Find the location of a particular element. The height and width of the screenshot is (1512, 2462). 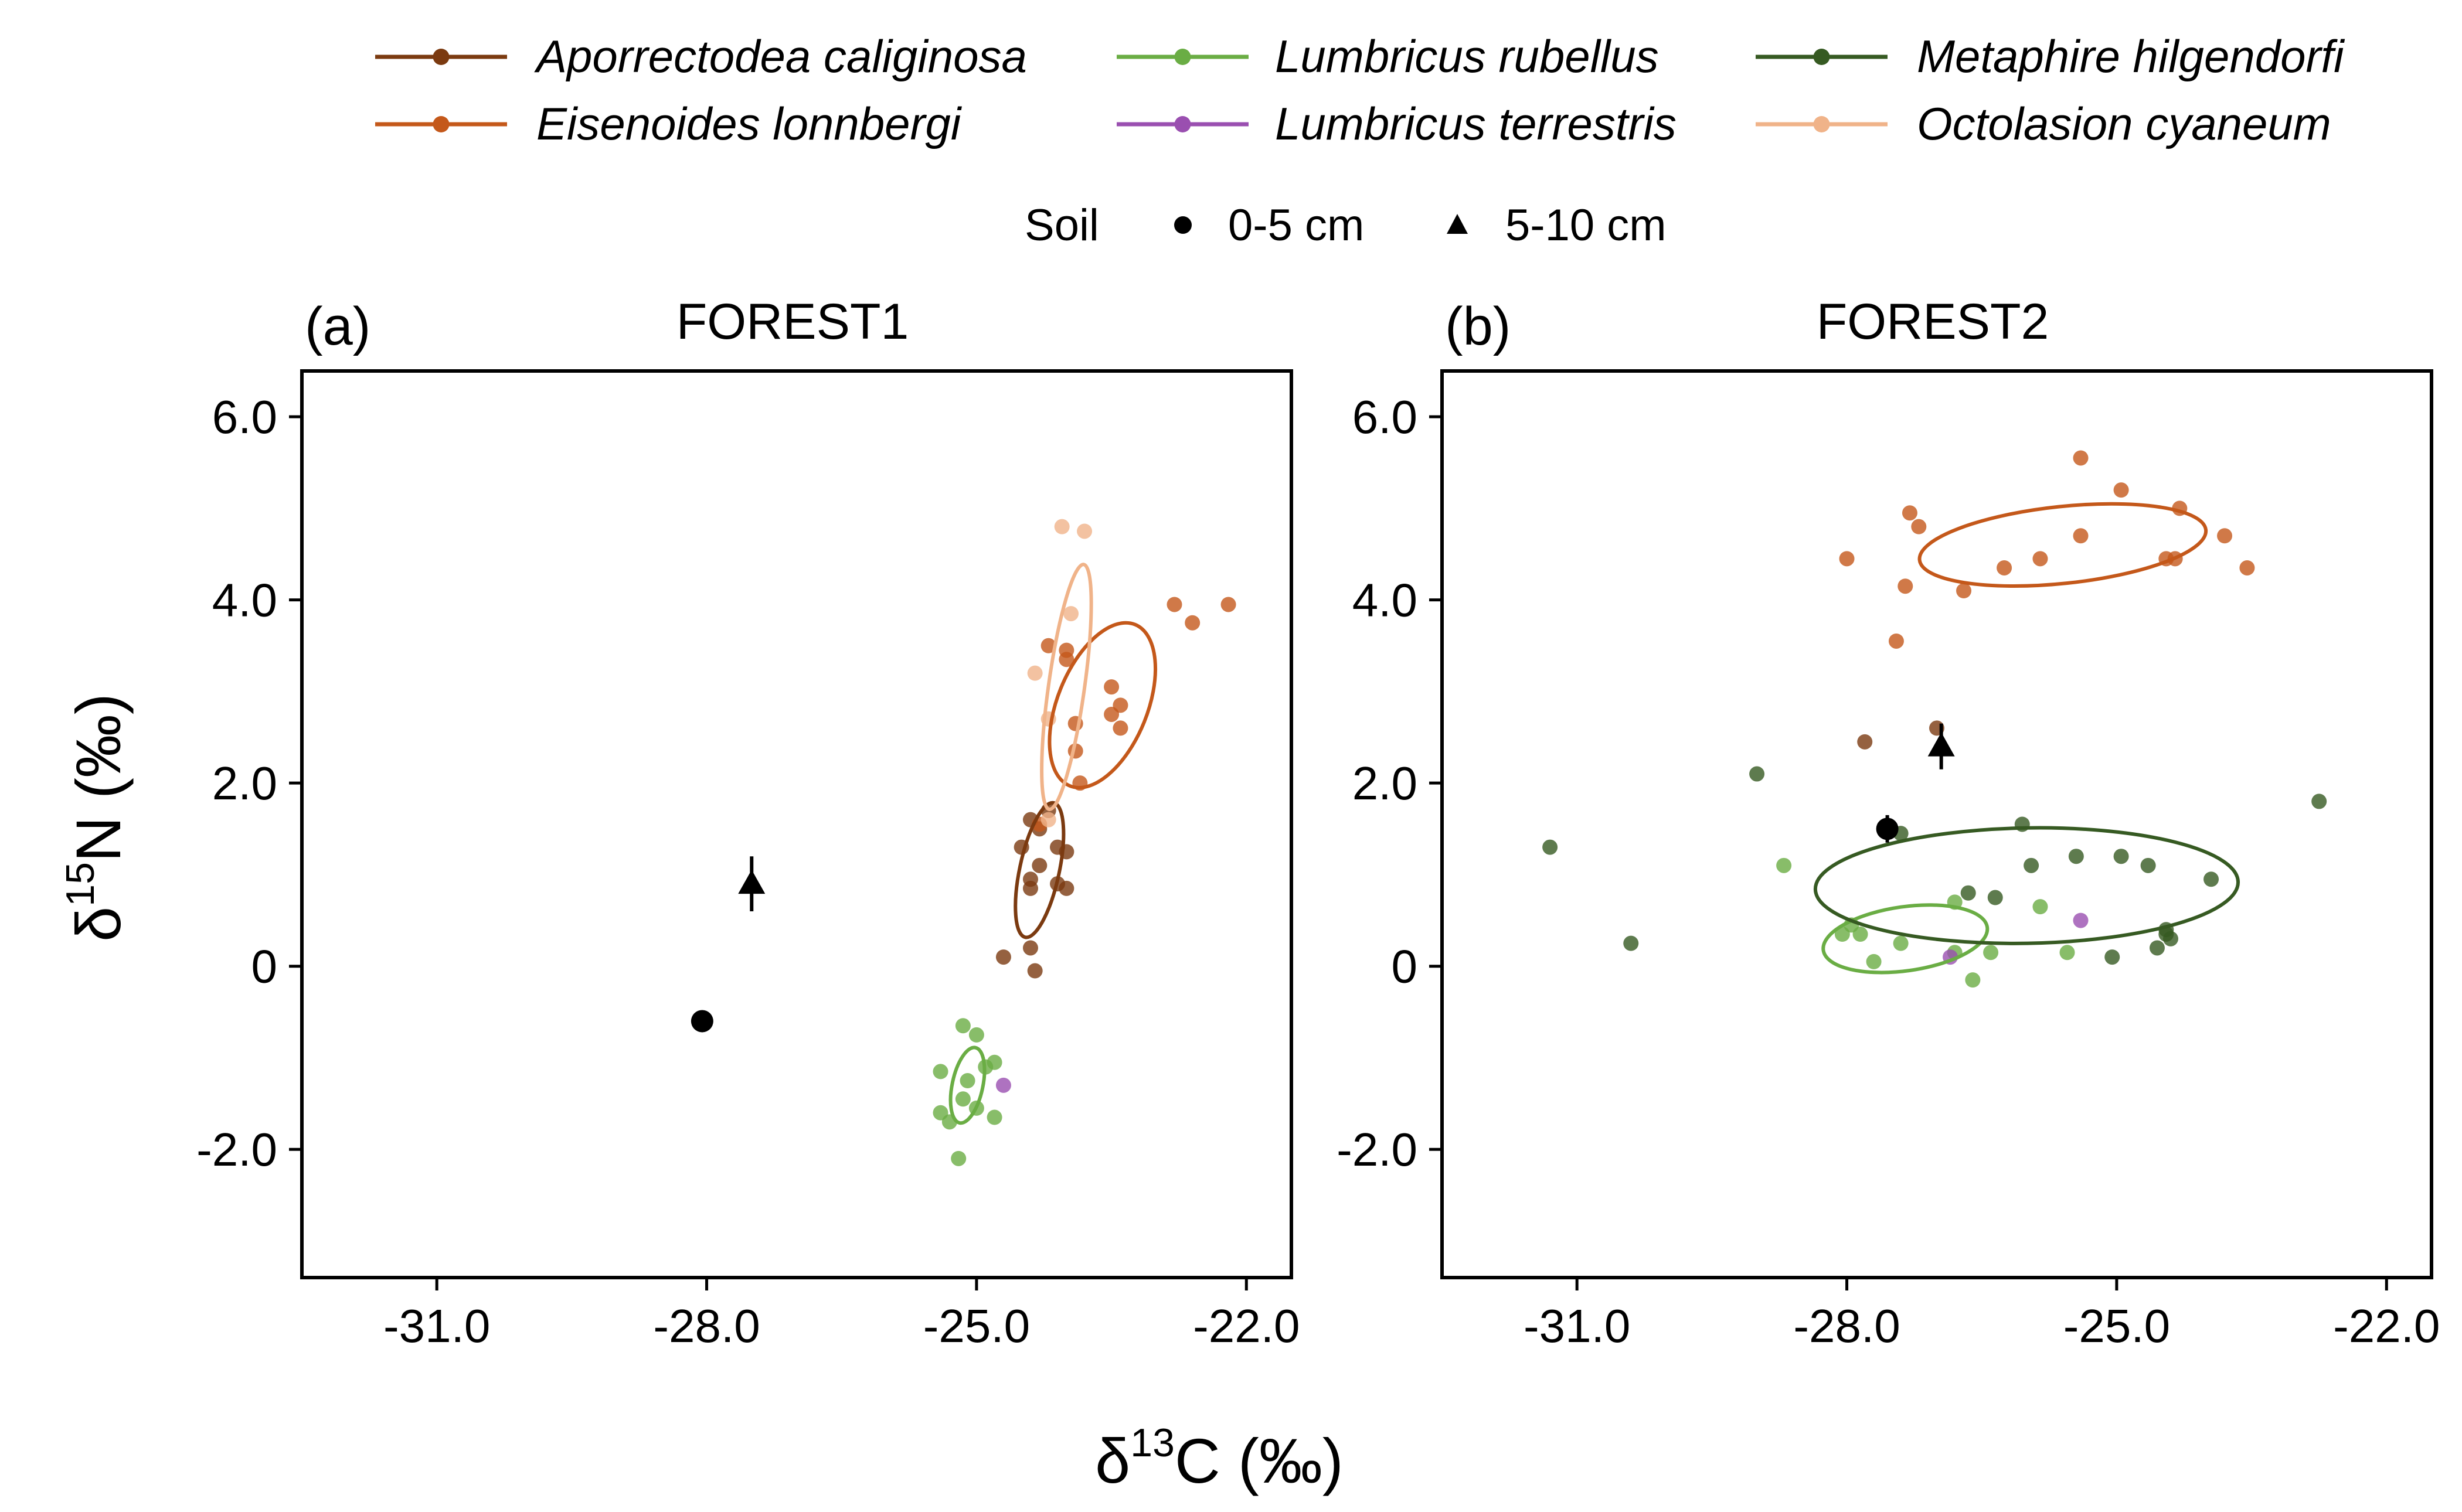

legend-marker-lumbricus-rubellus is located at coordinates (1182, 57).